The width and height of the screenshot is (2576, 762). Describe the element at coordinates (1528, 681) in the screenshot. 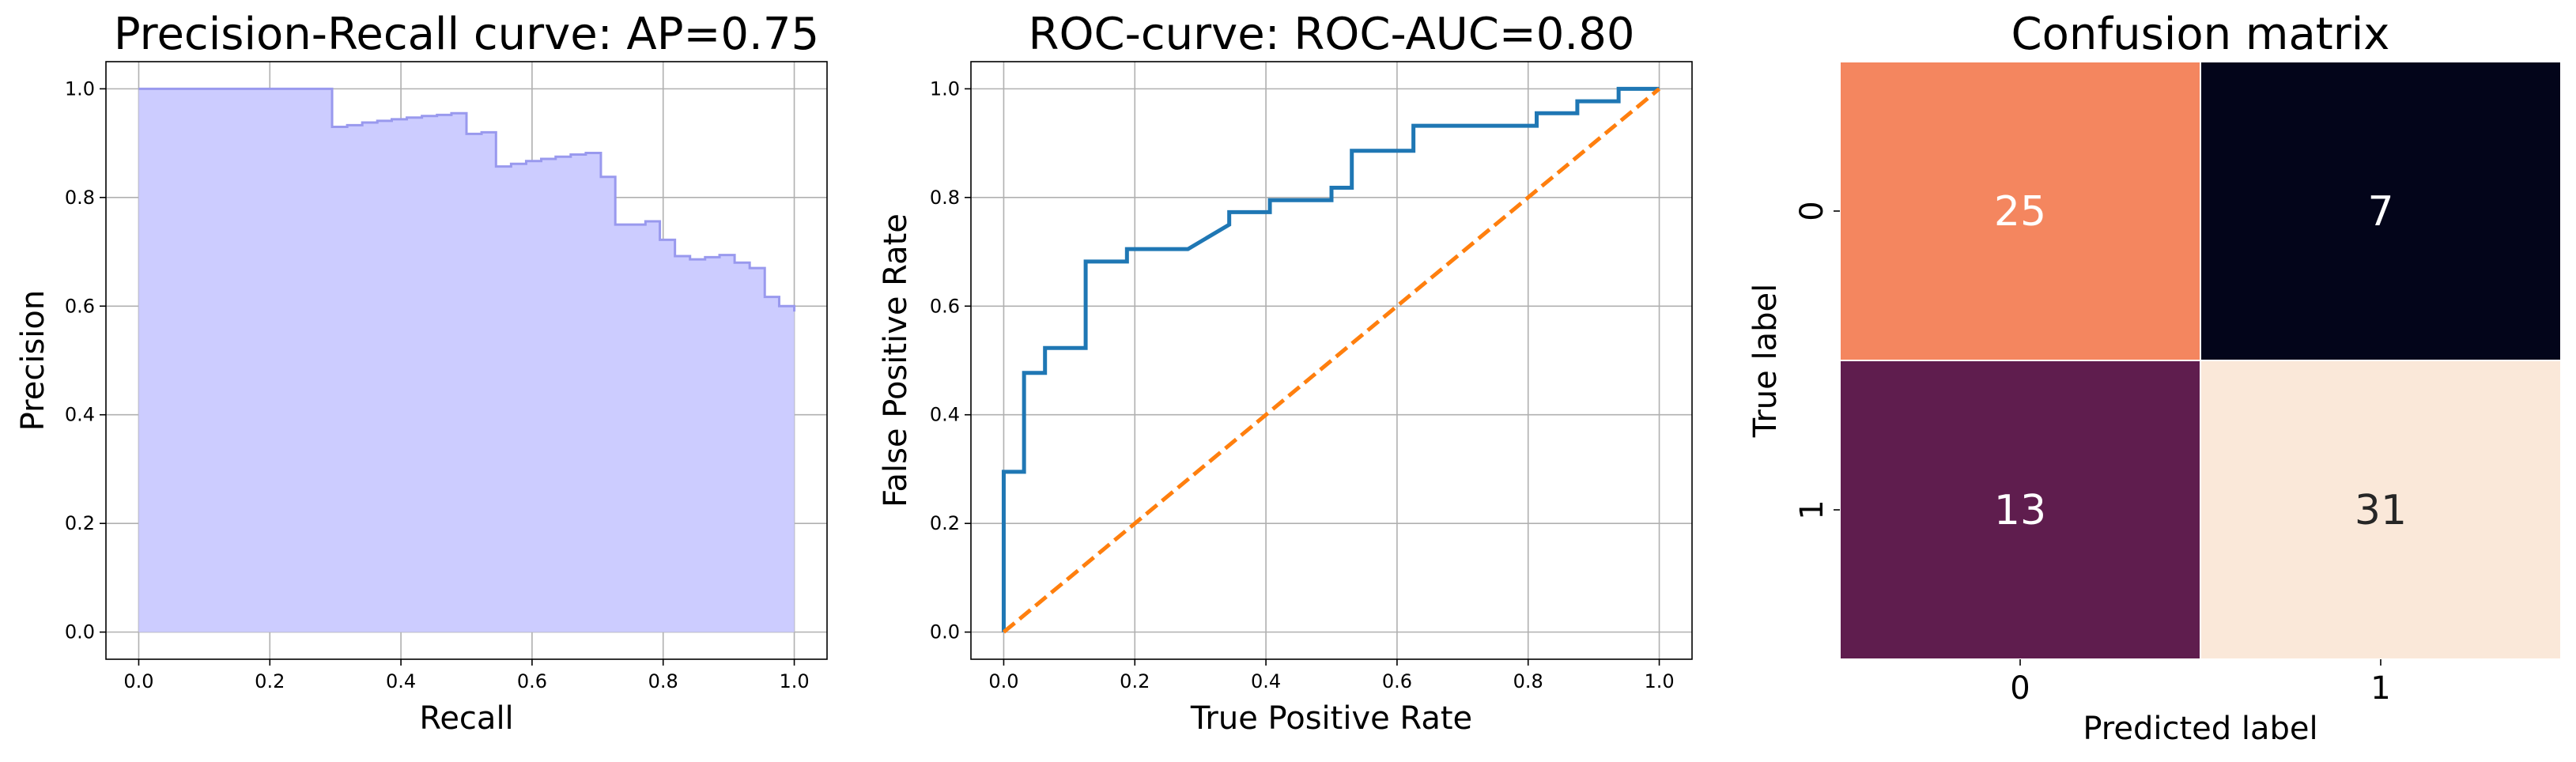

I see `roc-x-tick-label: 0.8` at that location.